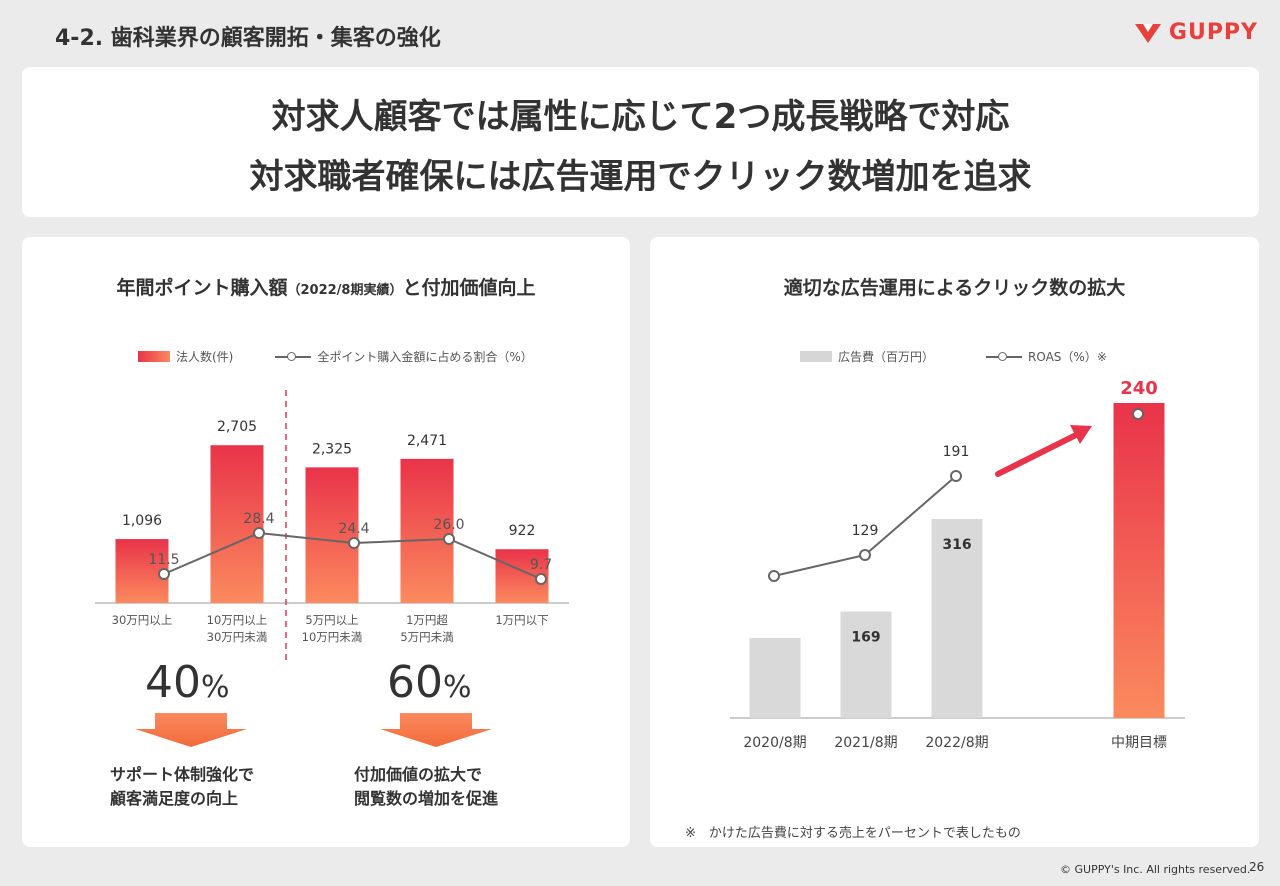 The height and width of the screenshot is (886, 1280). I want to click on right-panel-title: 適切な広告運用によるクリック数の拡大, so click(954, 288).